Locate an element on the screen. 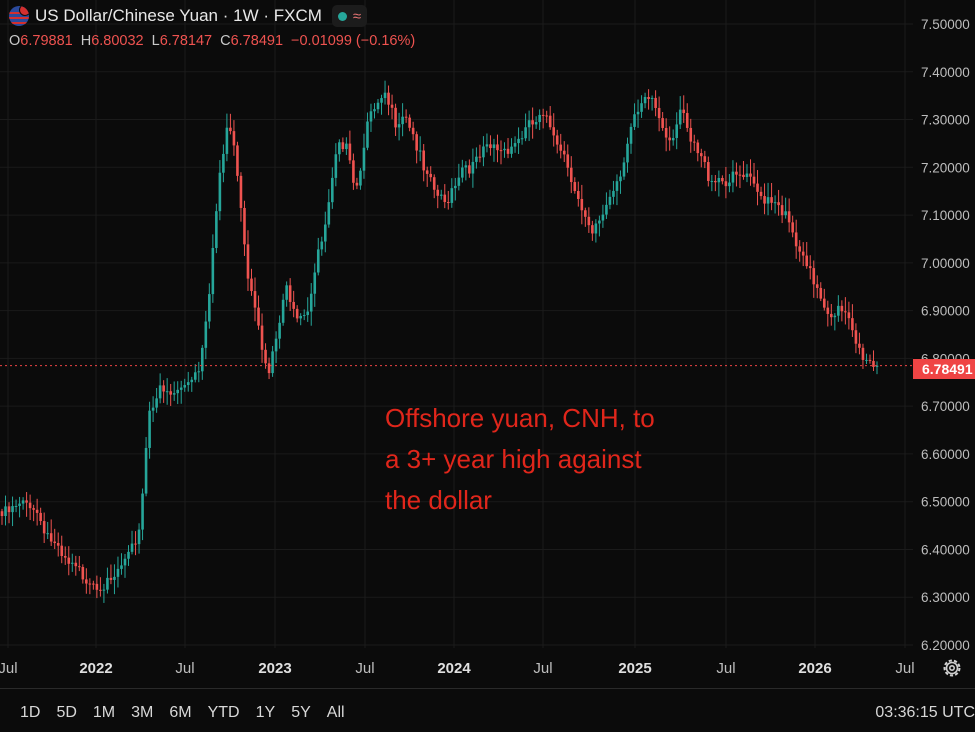  utc-clock: 03:36:15 UTC is located at coordinates (925, 712).